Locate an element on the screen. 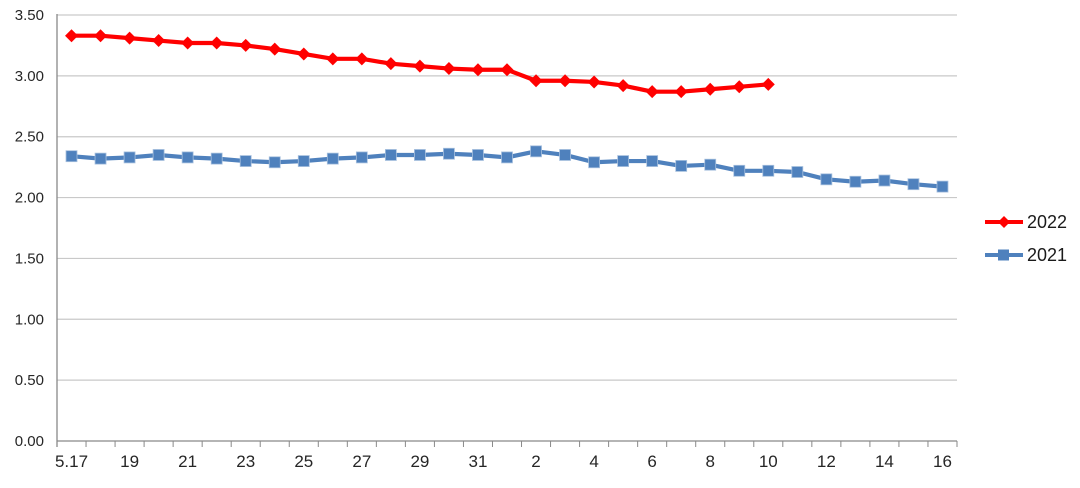 This screenshot has height=488, width=1080. legend-label-2021: 2021 is located at coordinates (1047, 255).